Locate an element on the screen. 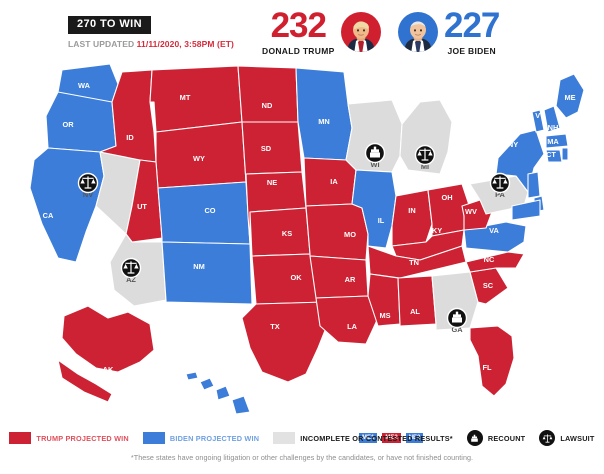  state-ia is located at coordinates (330, 183).